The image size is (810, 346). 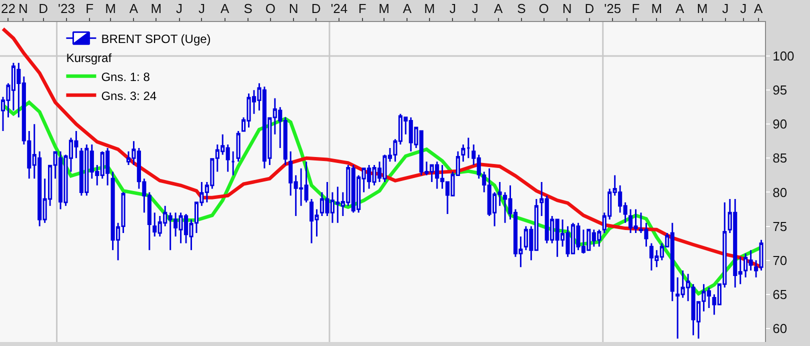 I want to click on y-tick-label: 90, so click(x=780, y=124).